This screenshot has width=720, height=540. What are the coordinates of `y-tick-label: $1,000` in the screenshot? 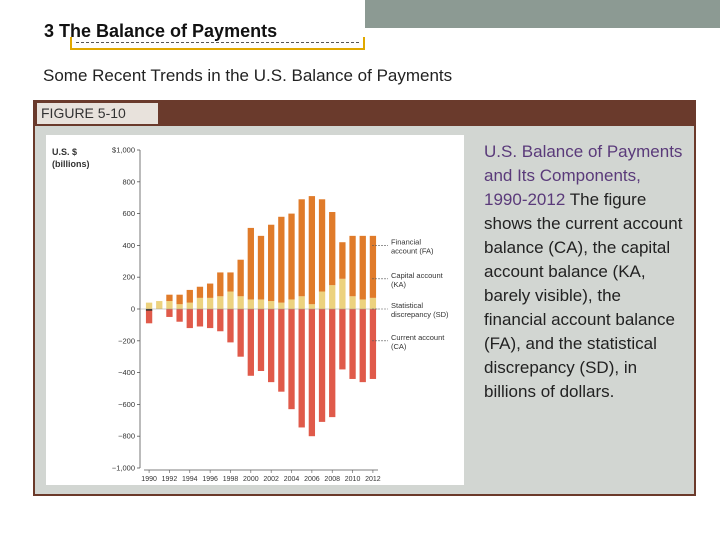 It's located at (123, 150).